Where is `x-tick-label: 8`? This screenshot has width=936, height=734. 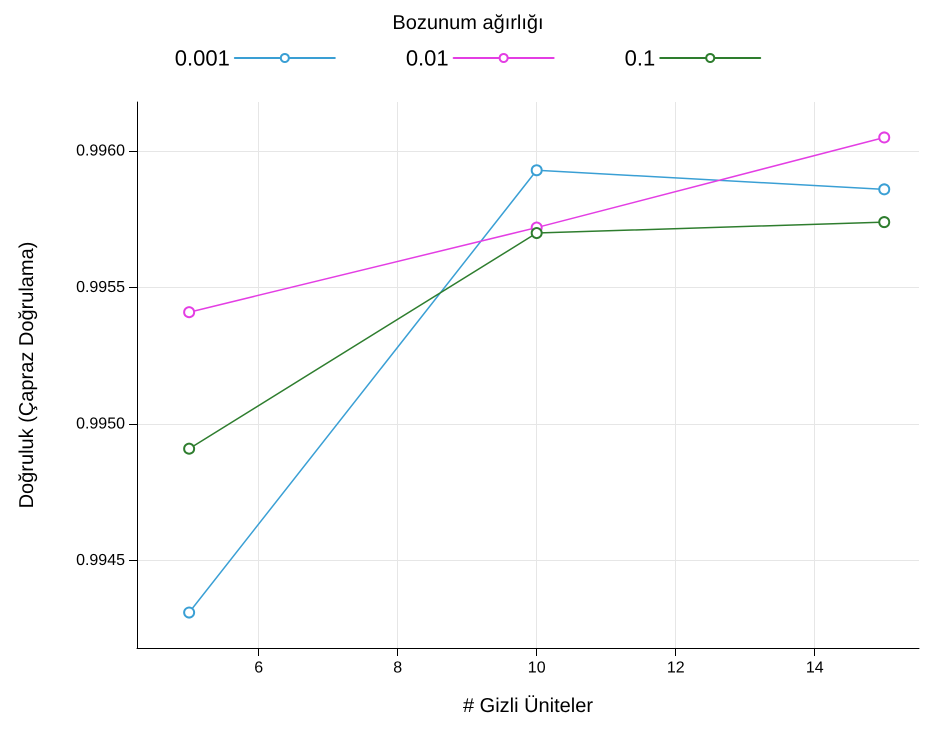 x-tick-label: 8 is located at coordinates (397, 668).